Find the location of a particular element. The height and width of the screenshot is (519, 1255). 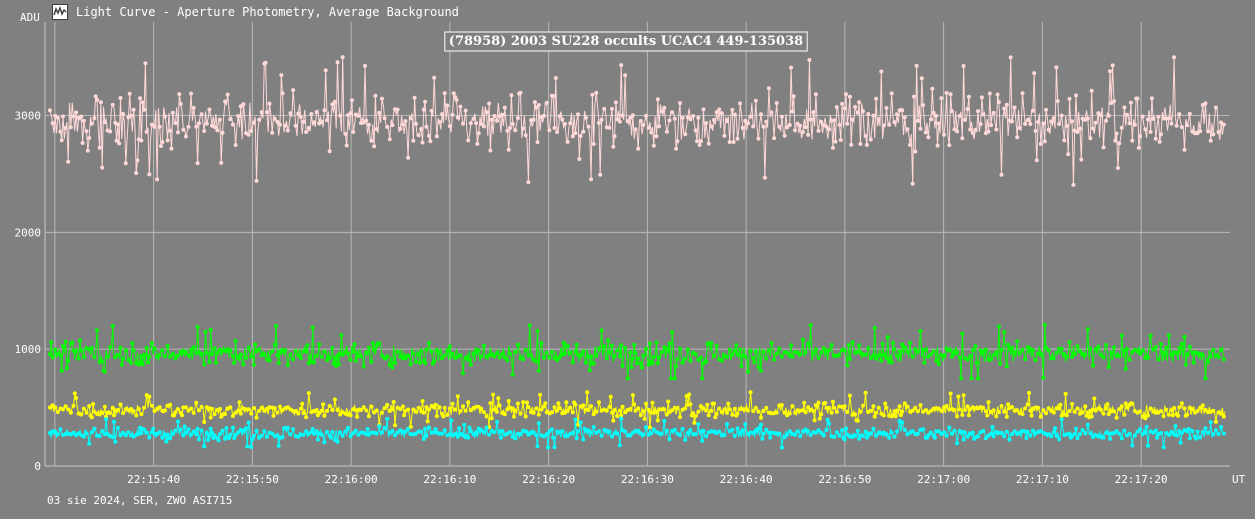

light-curve-icon is located at coordinates (60, 12).